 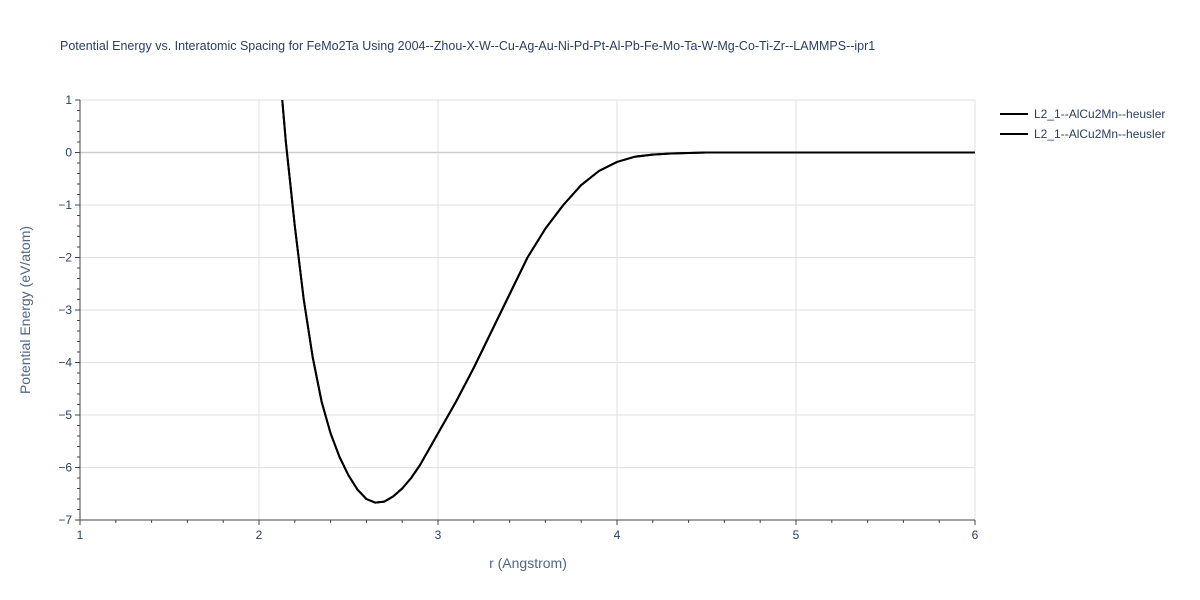 What do you see at coordinates (1099, 134) in the screenshot?
I see `legend-label-2: L2_1--AlCu2Mn--heusler` at bounding box center [1099, 134].